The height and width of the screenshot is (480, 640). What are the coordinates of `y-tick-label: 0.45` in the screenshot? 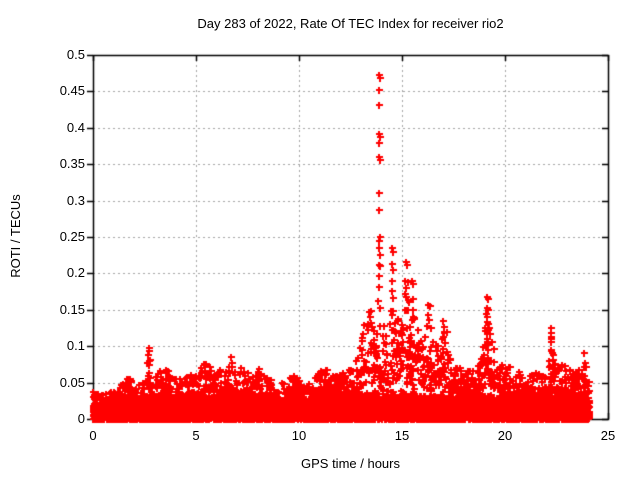 It's located at (72, 91).